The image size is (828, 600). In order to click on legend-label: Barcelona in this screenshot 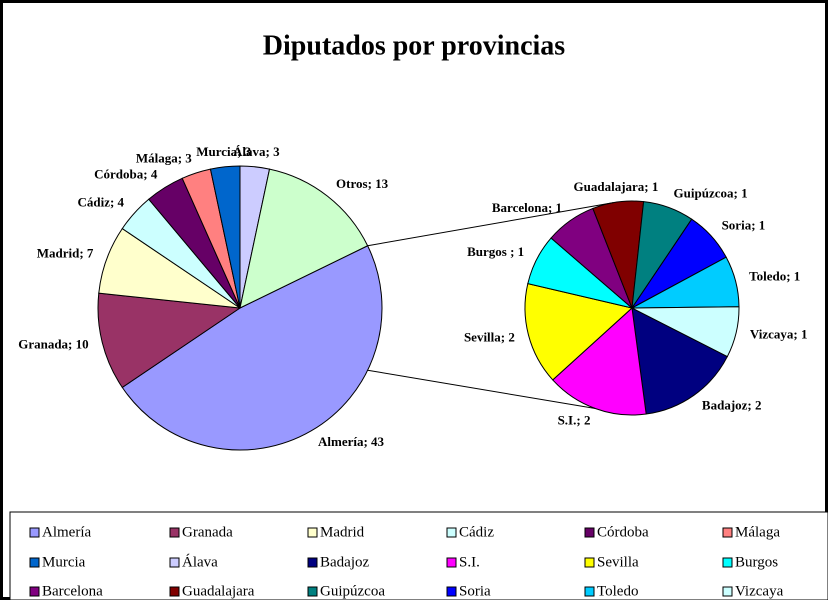, I will do `click(72, 591)`.